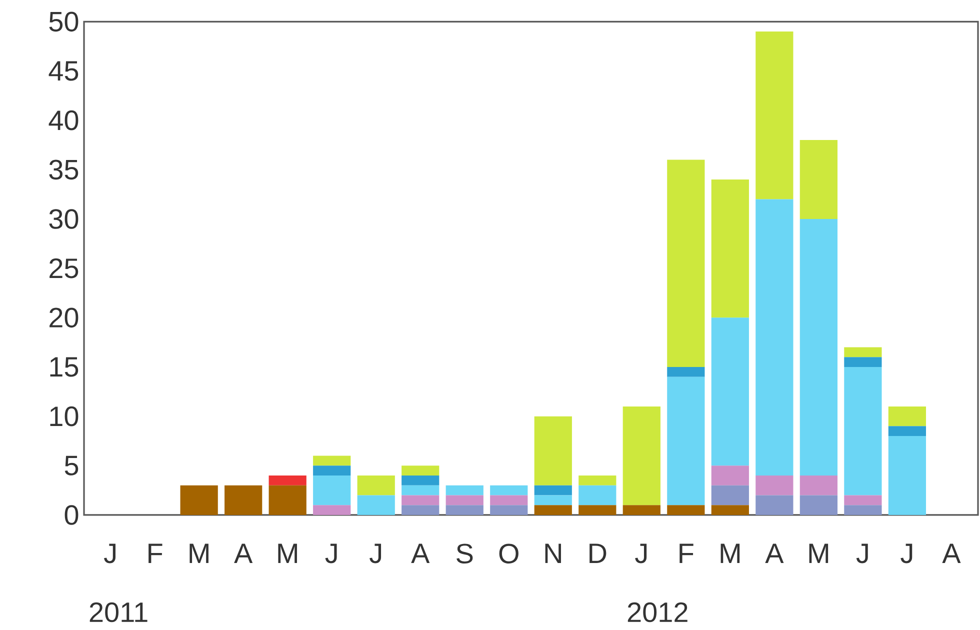 The width and height of the screenshot is (980, 630). Describe the element at coordinates (64, 416) in the screenshot. I see `y-tick-label: 10` at that location.